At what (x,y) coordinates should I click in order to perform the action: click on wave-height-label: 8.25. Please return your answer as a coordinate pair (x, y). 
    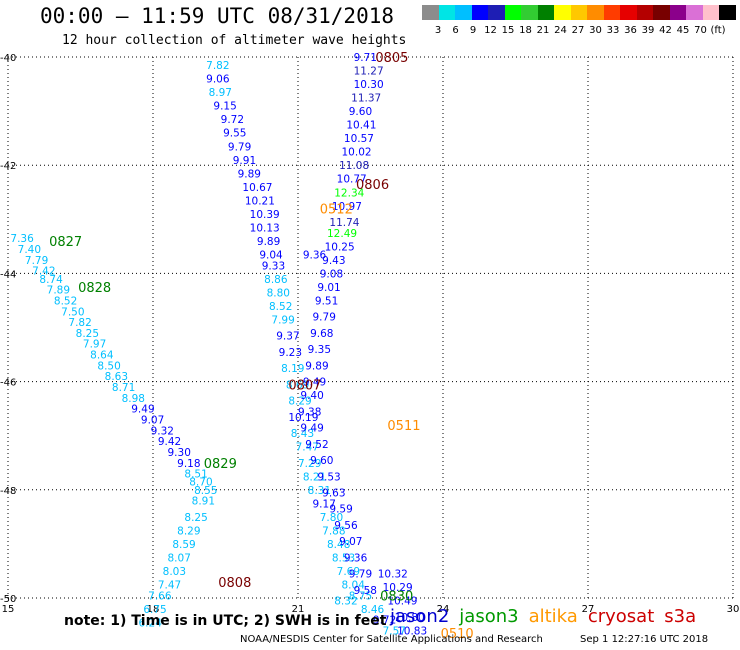
    Looking at the image, I should click on (87, 334).